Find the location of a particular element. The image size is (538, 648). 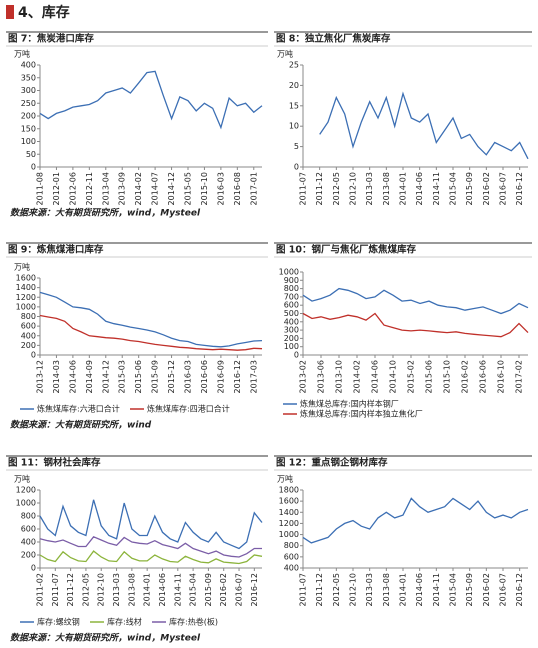

y-tick-label: 50 is located at coordinates (31, 154).